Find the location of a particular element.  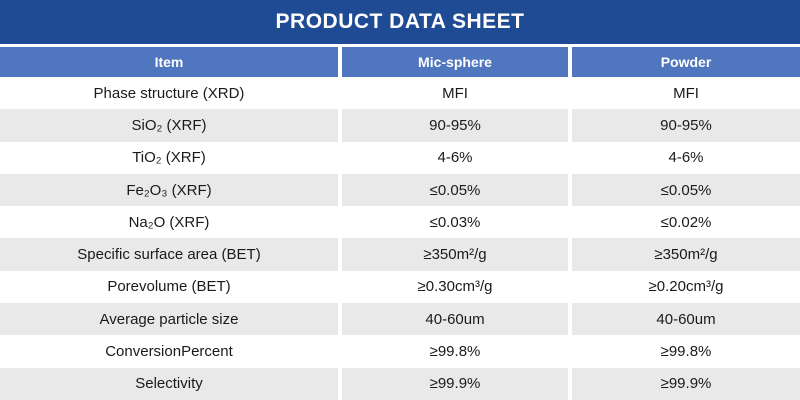

mic-sphere-cell: 40-60um is located at coordinates (455, 319).